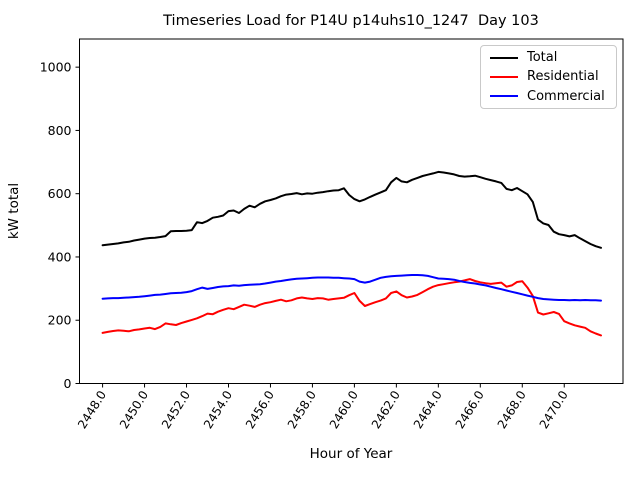 The width and height of the screenshot is (640, 480). What do you see at coordinates (260, 409) in the screenshot?
I see `x-tick-label: 2456.0` at bounding box center [260, 409].